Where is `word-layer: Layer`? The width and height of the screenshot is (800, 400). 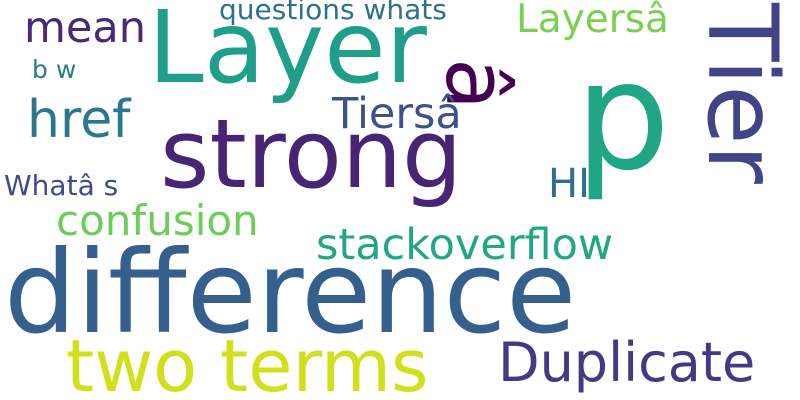 word-layer: Layer is located at coordinates (287, 53).